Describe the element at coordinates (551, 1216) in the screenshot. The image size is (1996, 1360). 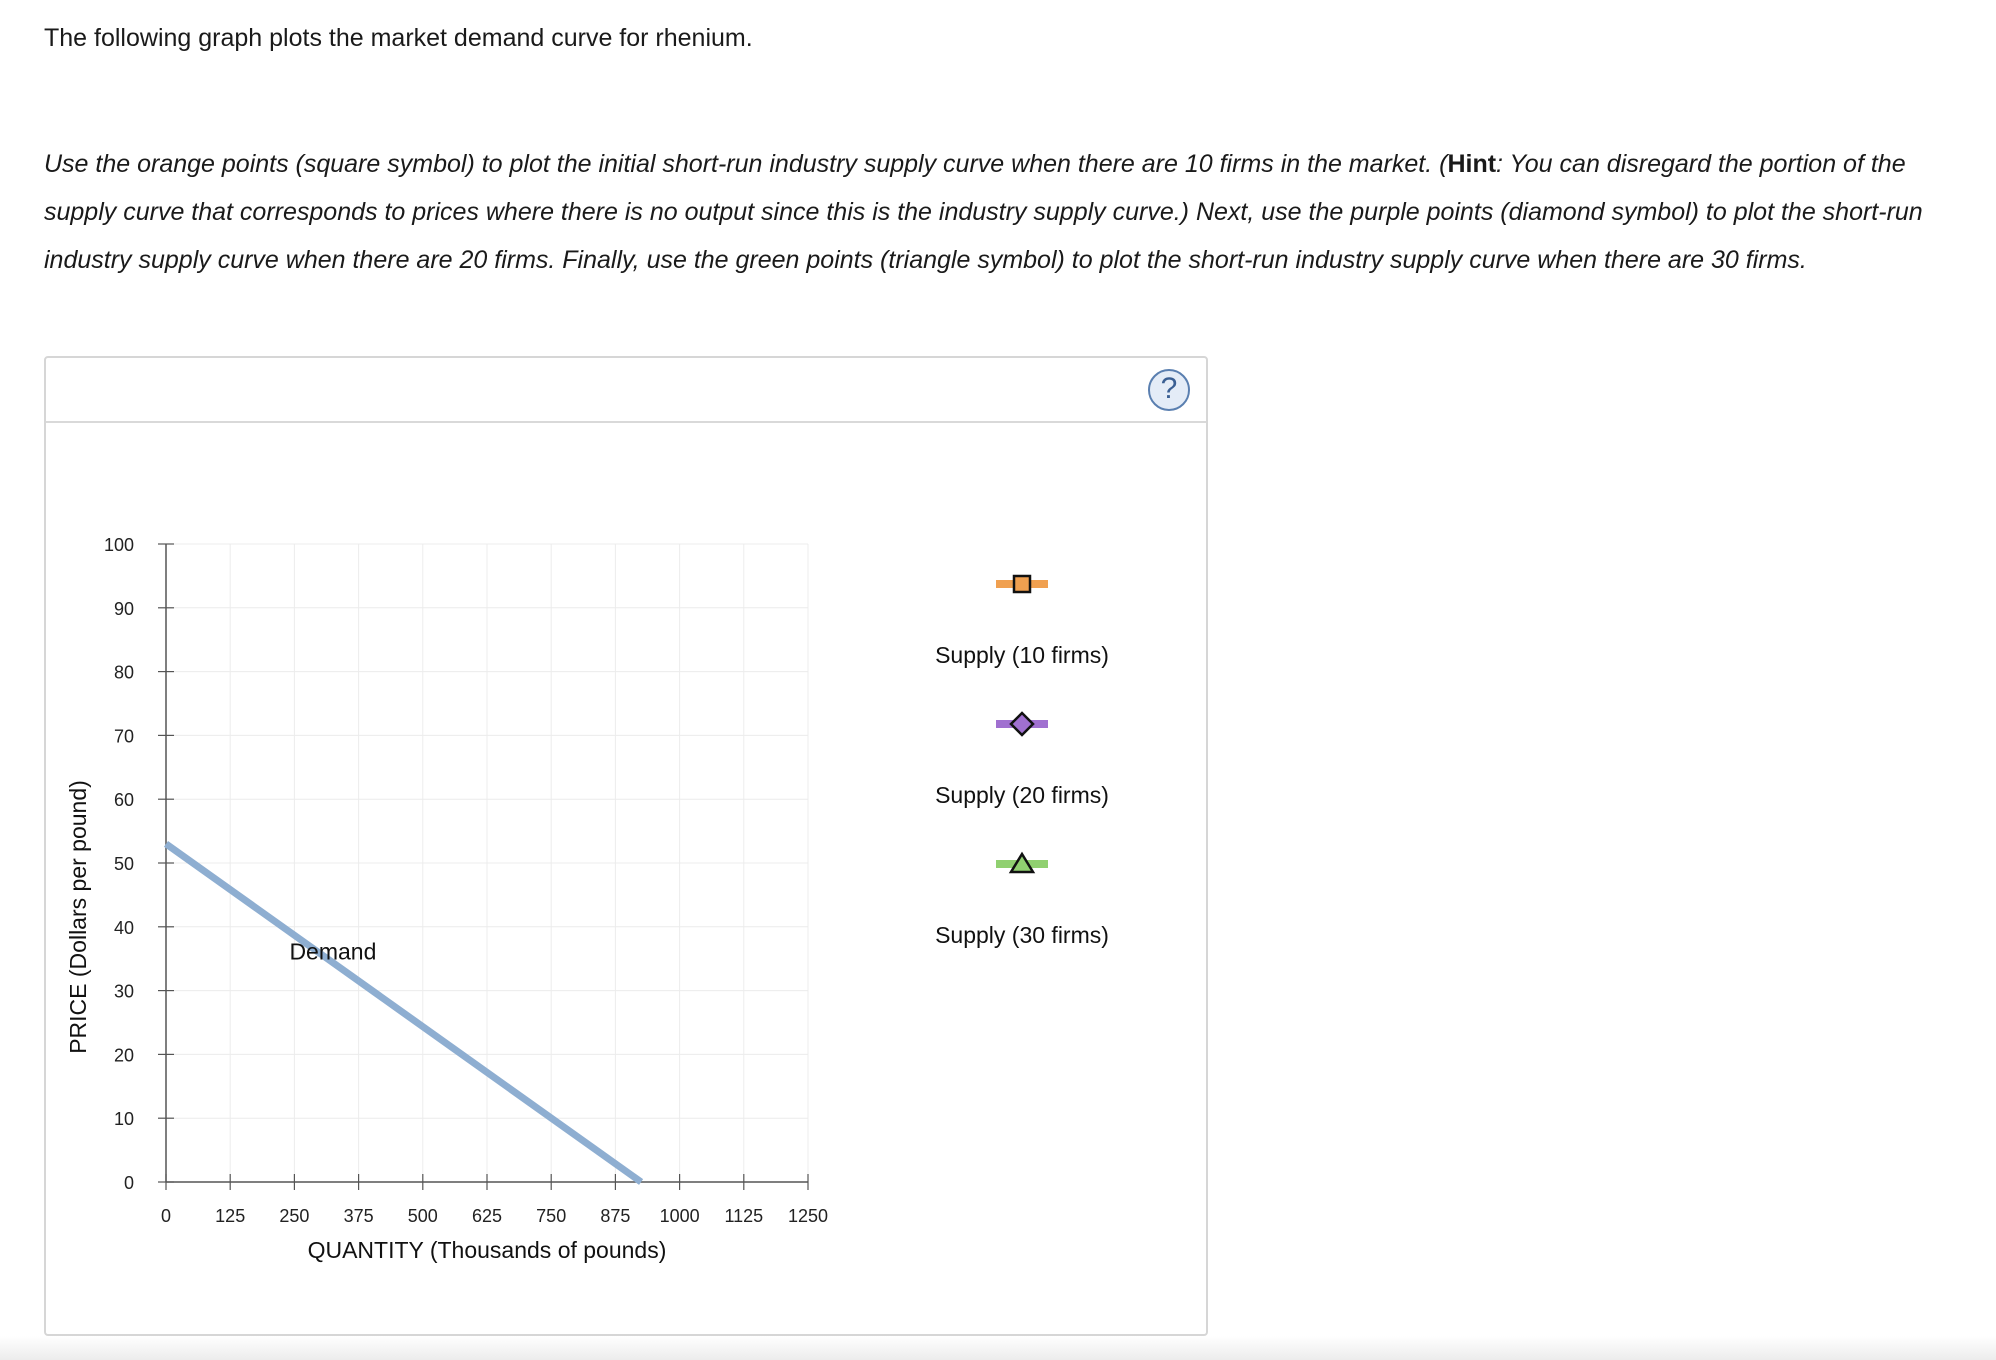
I see `x-tick-label: 750` at that location.